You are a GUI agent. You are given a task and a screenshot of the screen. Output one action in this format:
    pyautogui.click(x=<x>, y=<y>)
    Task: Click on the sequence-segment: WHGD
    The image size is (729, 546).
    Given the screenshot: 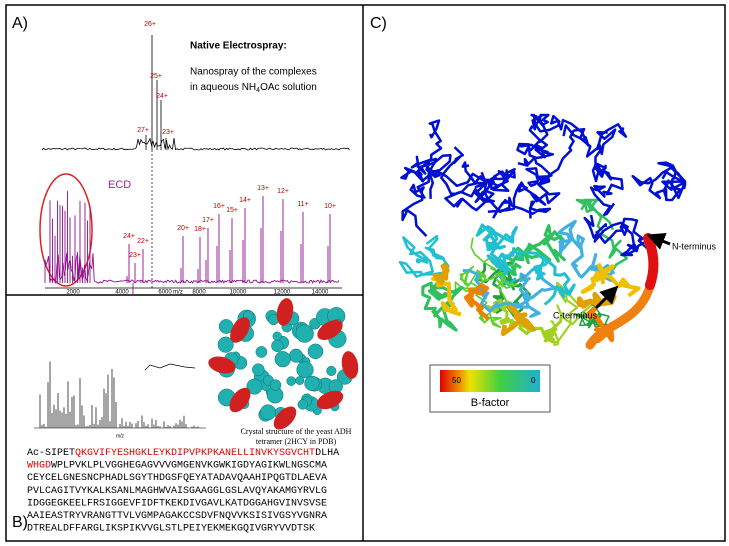 What is the action you would take?
    pyautogui.click(x=39, y=465)
    